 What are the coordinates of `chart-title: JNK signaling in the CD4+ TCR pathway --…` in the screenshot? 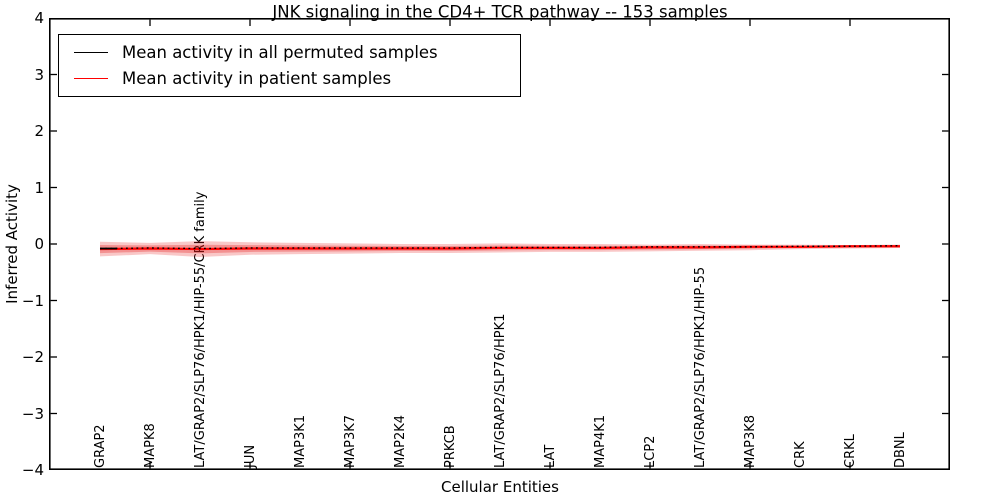 It's located at (500, 12).